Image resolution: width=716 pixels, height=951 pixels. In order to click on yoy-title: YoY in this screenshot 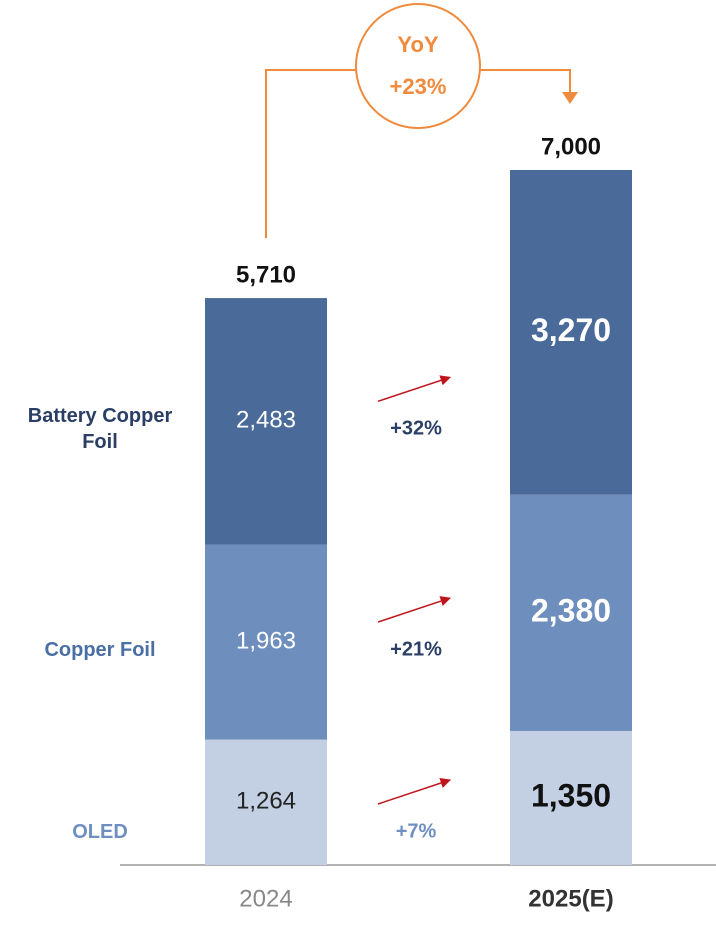, I will do `click(417, 44)`.